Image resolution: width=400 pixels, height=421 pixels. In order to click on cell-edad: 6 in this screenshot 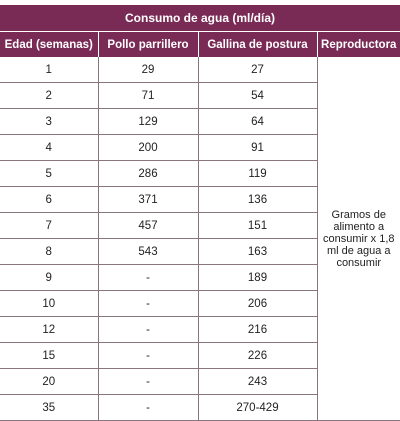, I will do `click(49, 199)`.